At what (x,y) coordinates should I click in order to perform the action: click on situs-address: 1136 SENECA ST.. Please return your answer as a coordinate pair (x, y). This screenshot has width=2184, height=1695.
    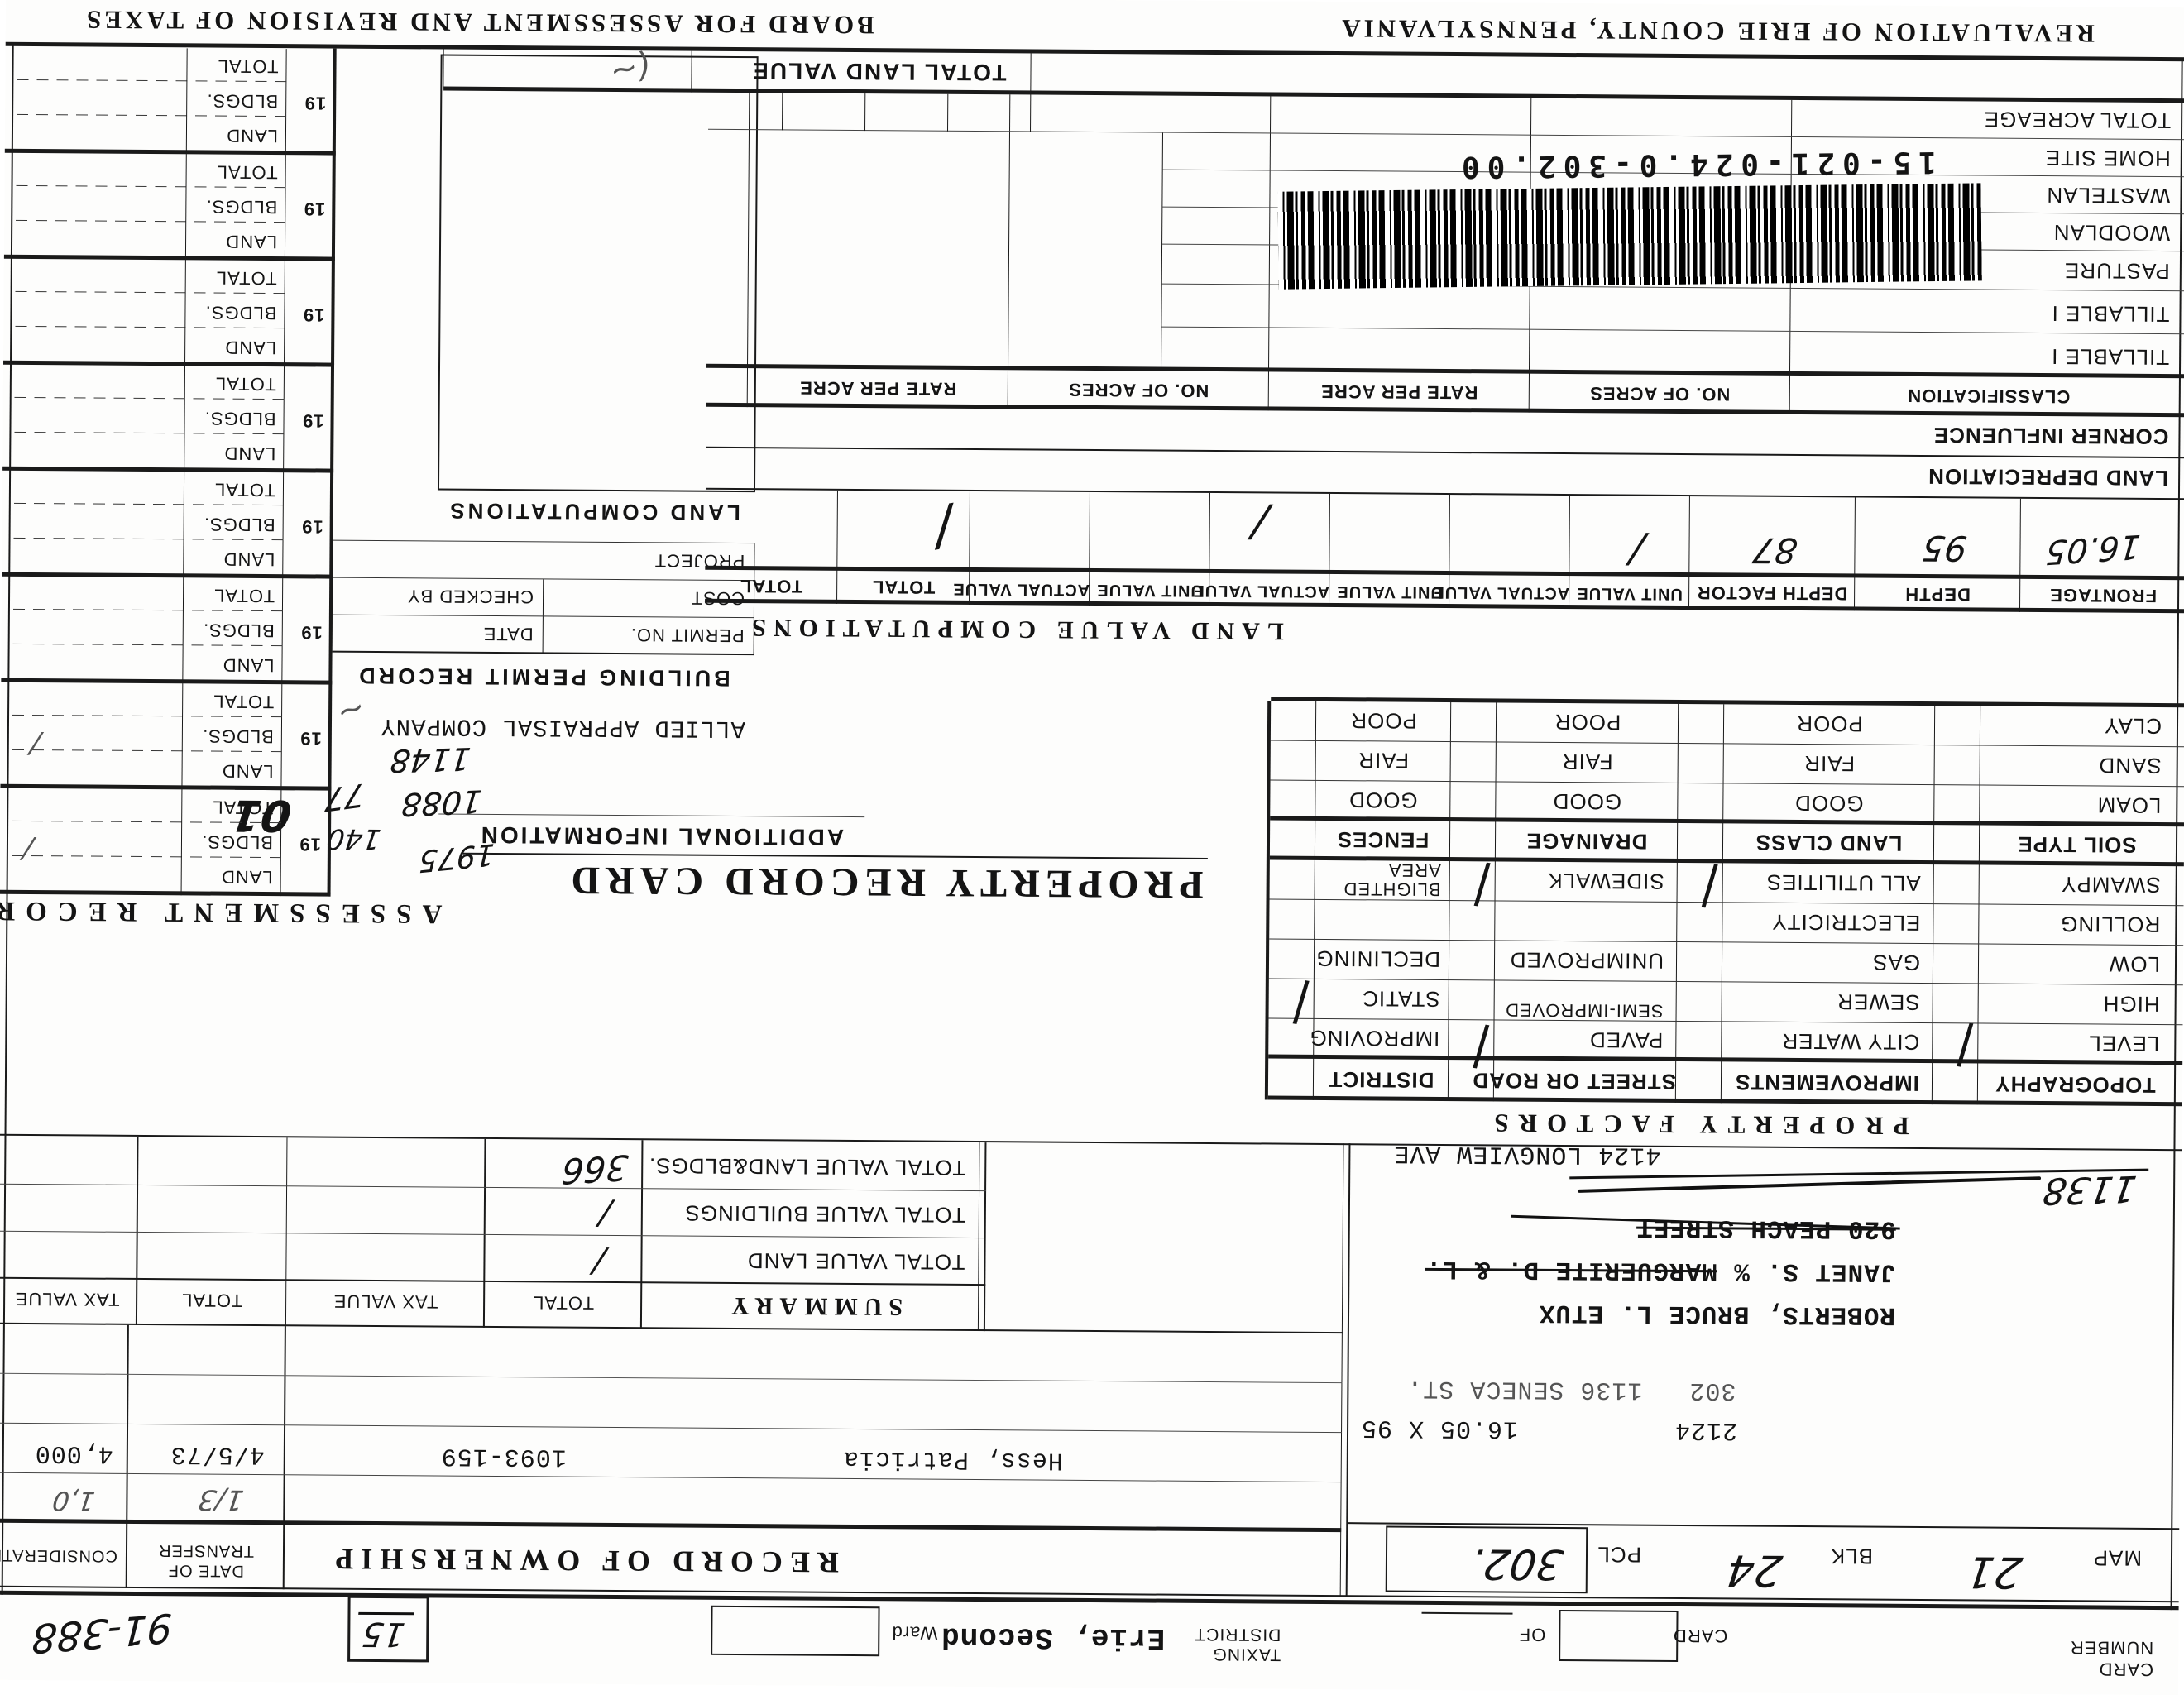
    Looking at the image, I should click on (1524, 1388).